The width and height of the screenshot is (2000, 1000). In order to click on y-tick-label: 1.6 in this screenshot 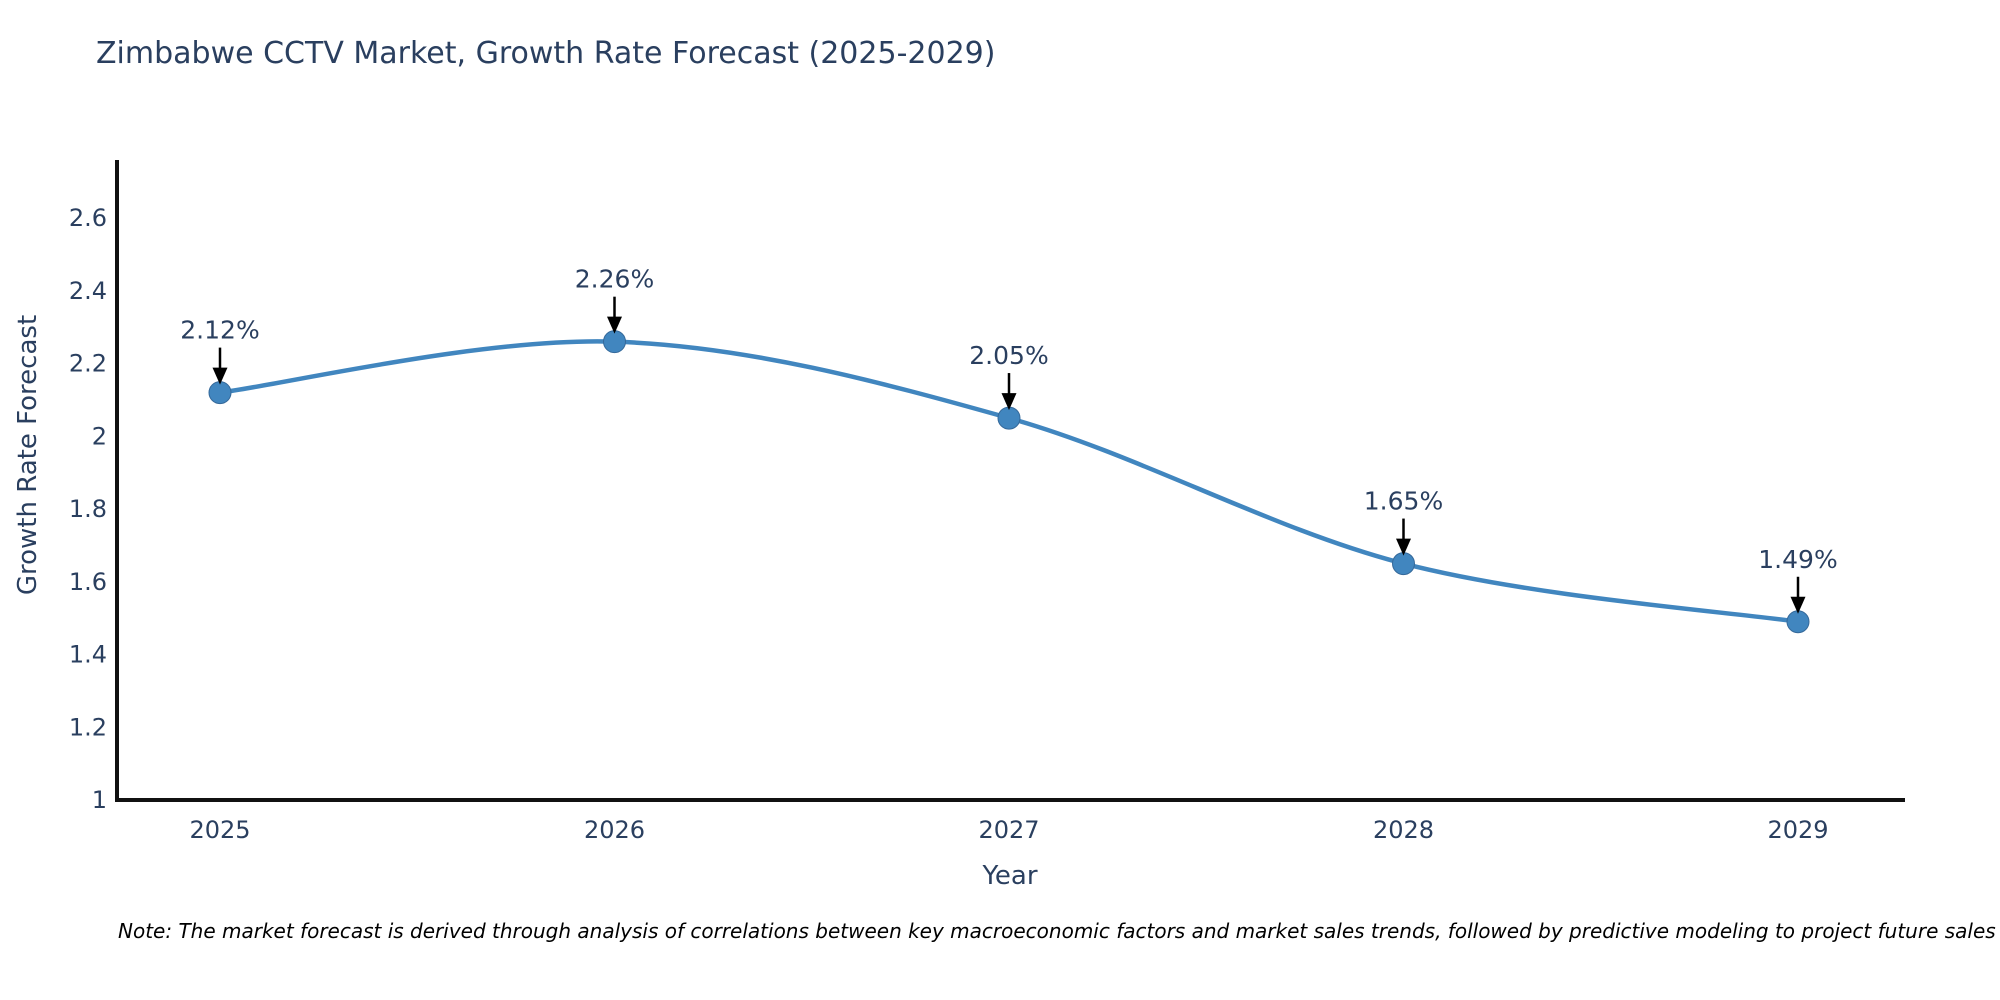, I will do `click(88, 582)`.